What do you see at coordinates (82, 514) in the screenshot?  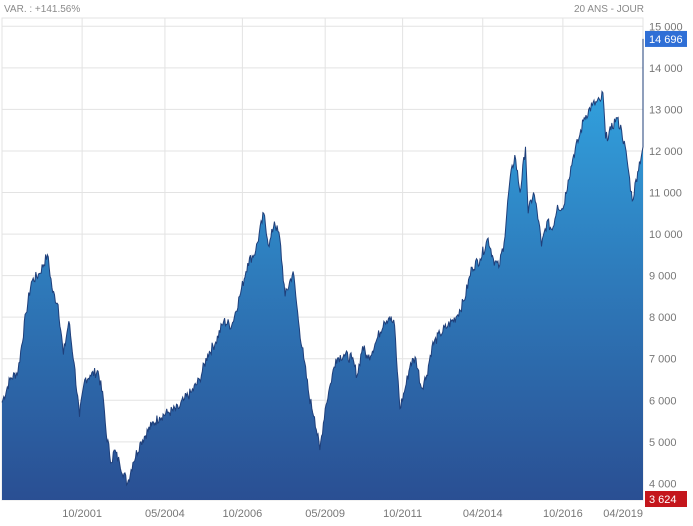 I see `x-tick-label: 10/2001` at bounding box center [82, 514].